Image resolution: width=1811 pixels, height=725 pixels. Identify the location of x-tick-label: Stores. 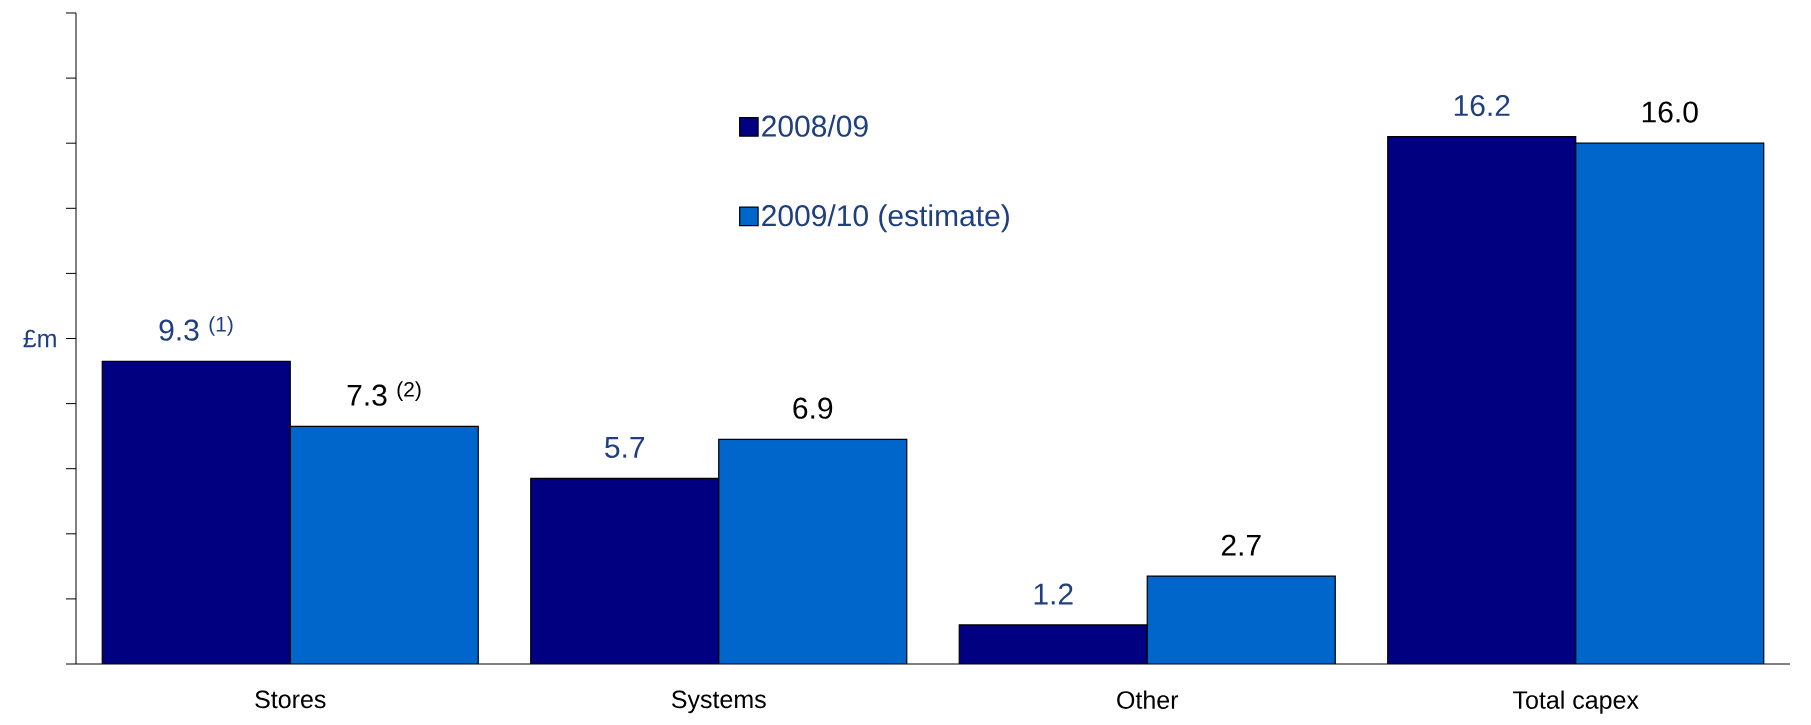
(290, 699).